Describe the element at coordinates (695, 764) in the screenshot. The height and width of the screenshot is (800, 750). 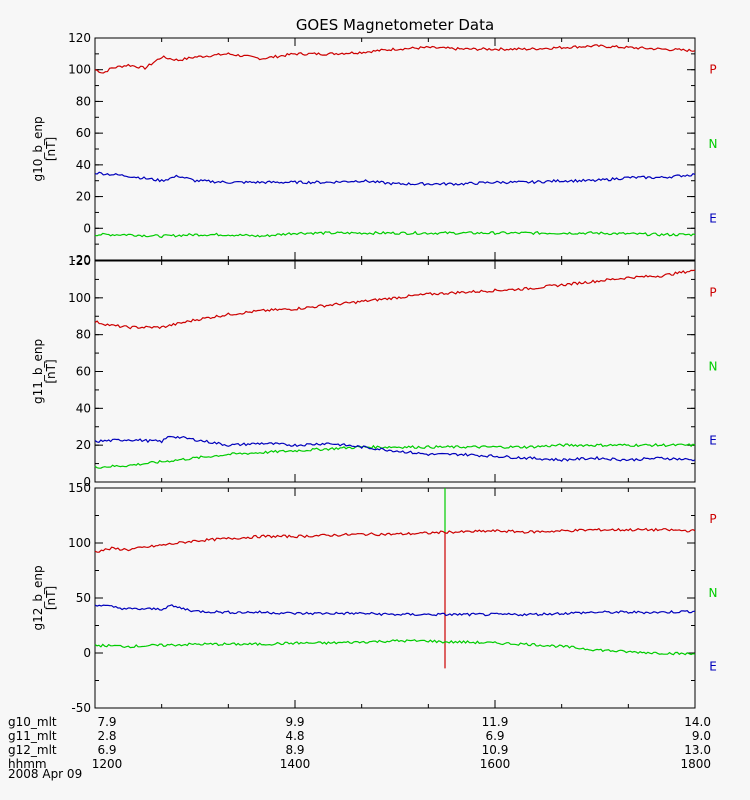
I see `x-row-value: 1800` at that location.